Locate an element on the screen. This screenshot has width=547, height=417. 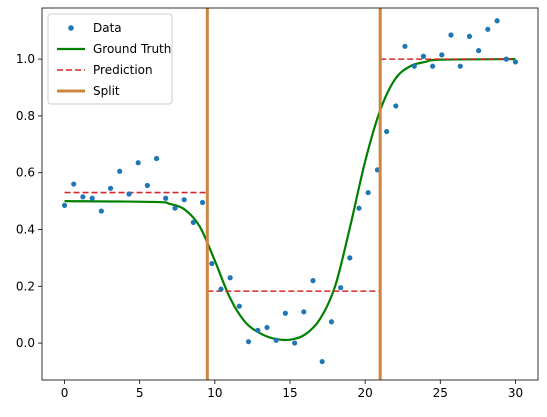
legend-label: Split is located at coordinates (106, 91).